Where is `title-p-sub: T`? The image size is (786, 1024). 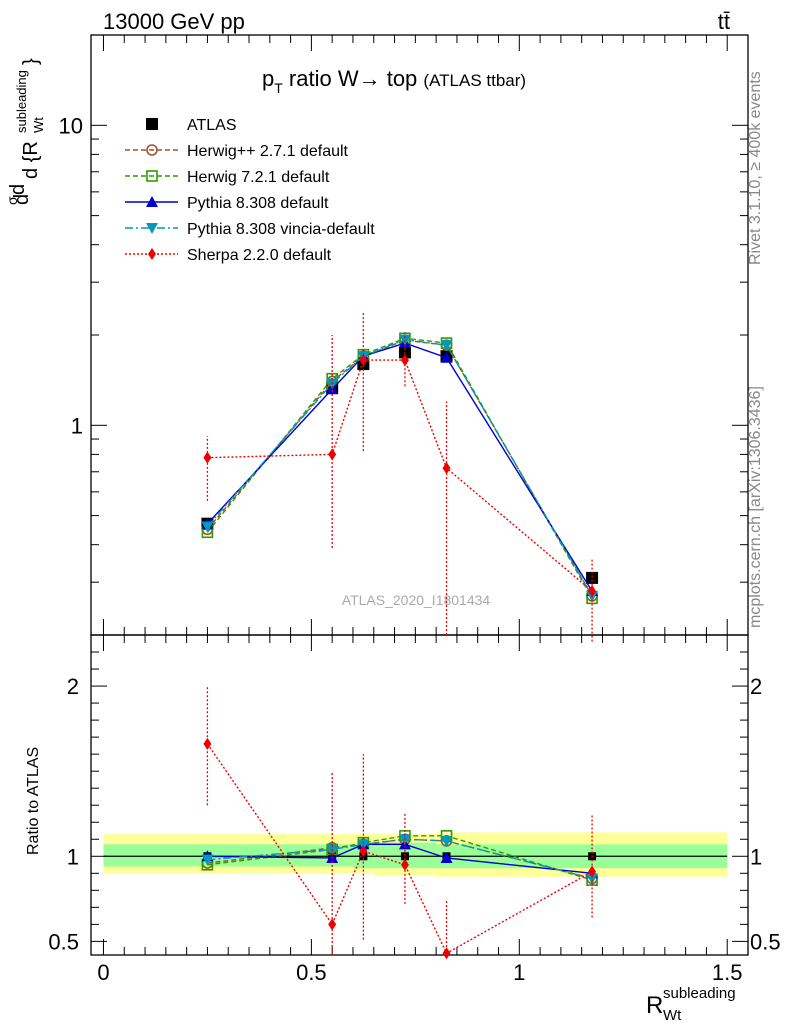 title-p-sub: T is located at coordinates (278, 88).